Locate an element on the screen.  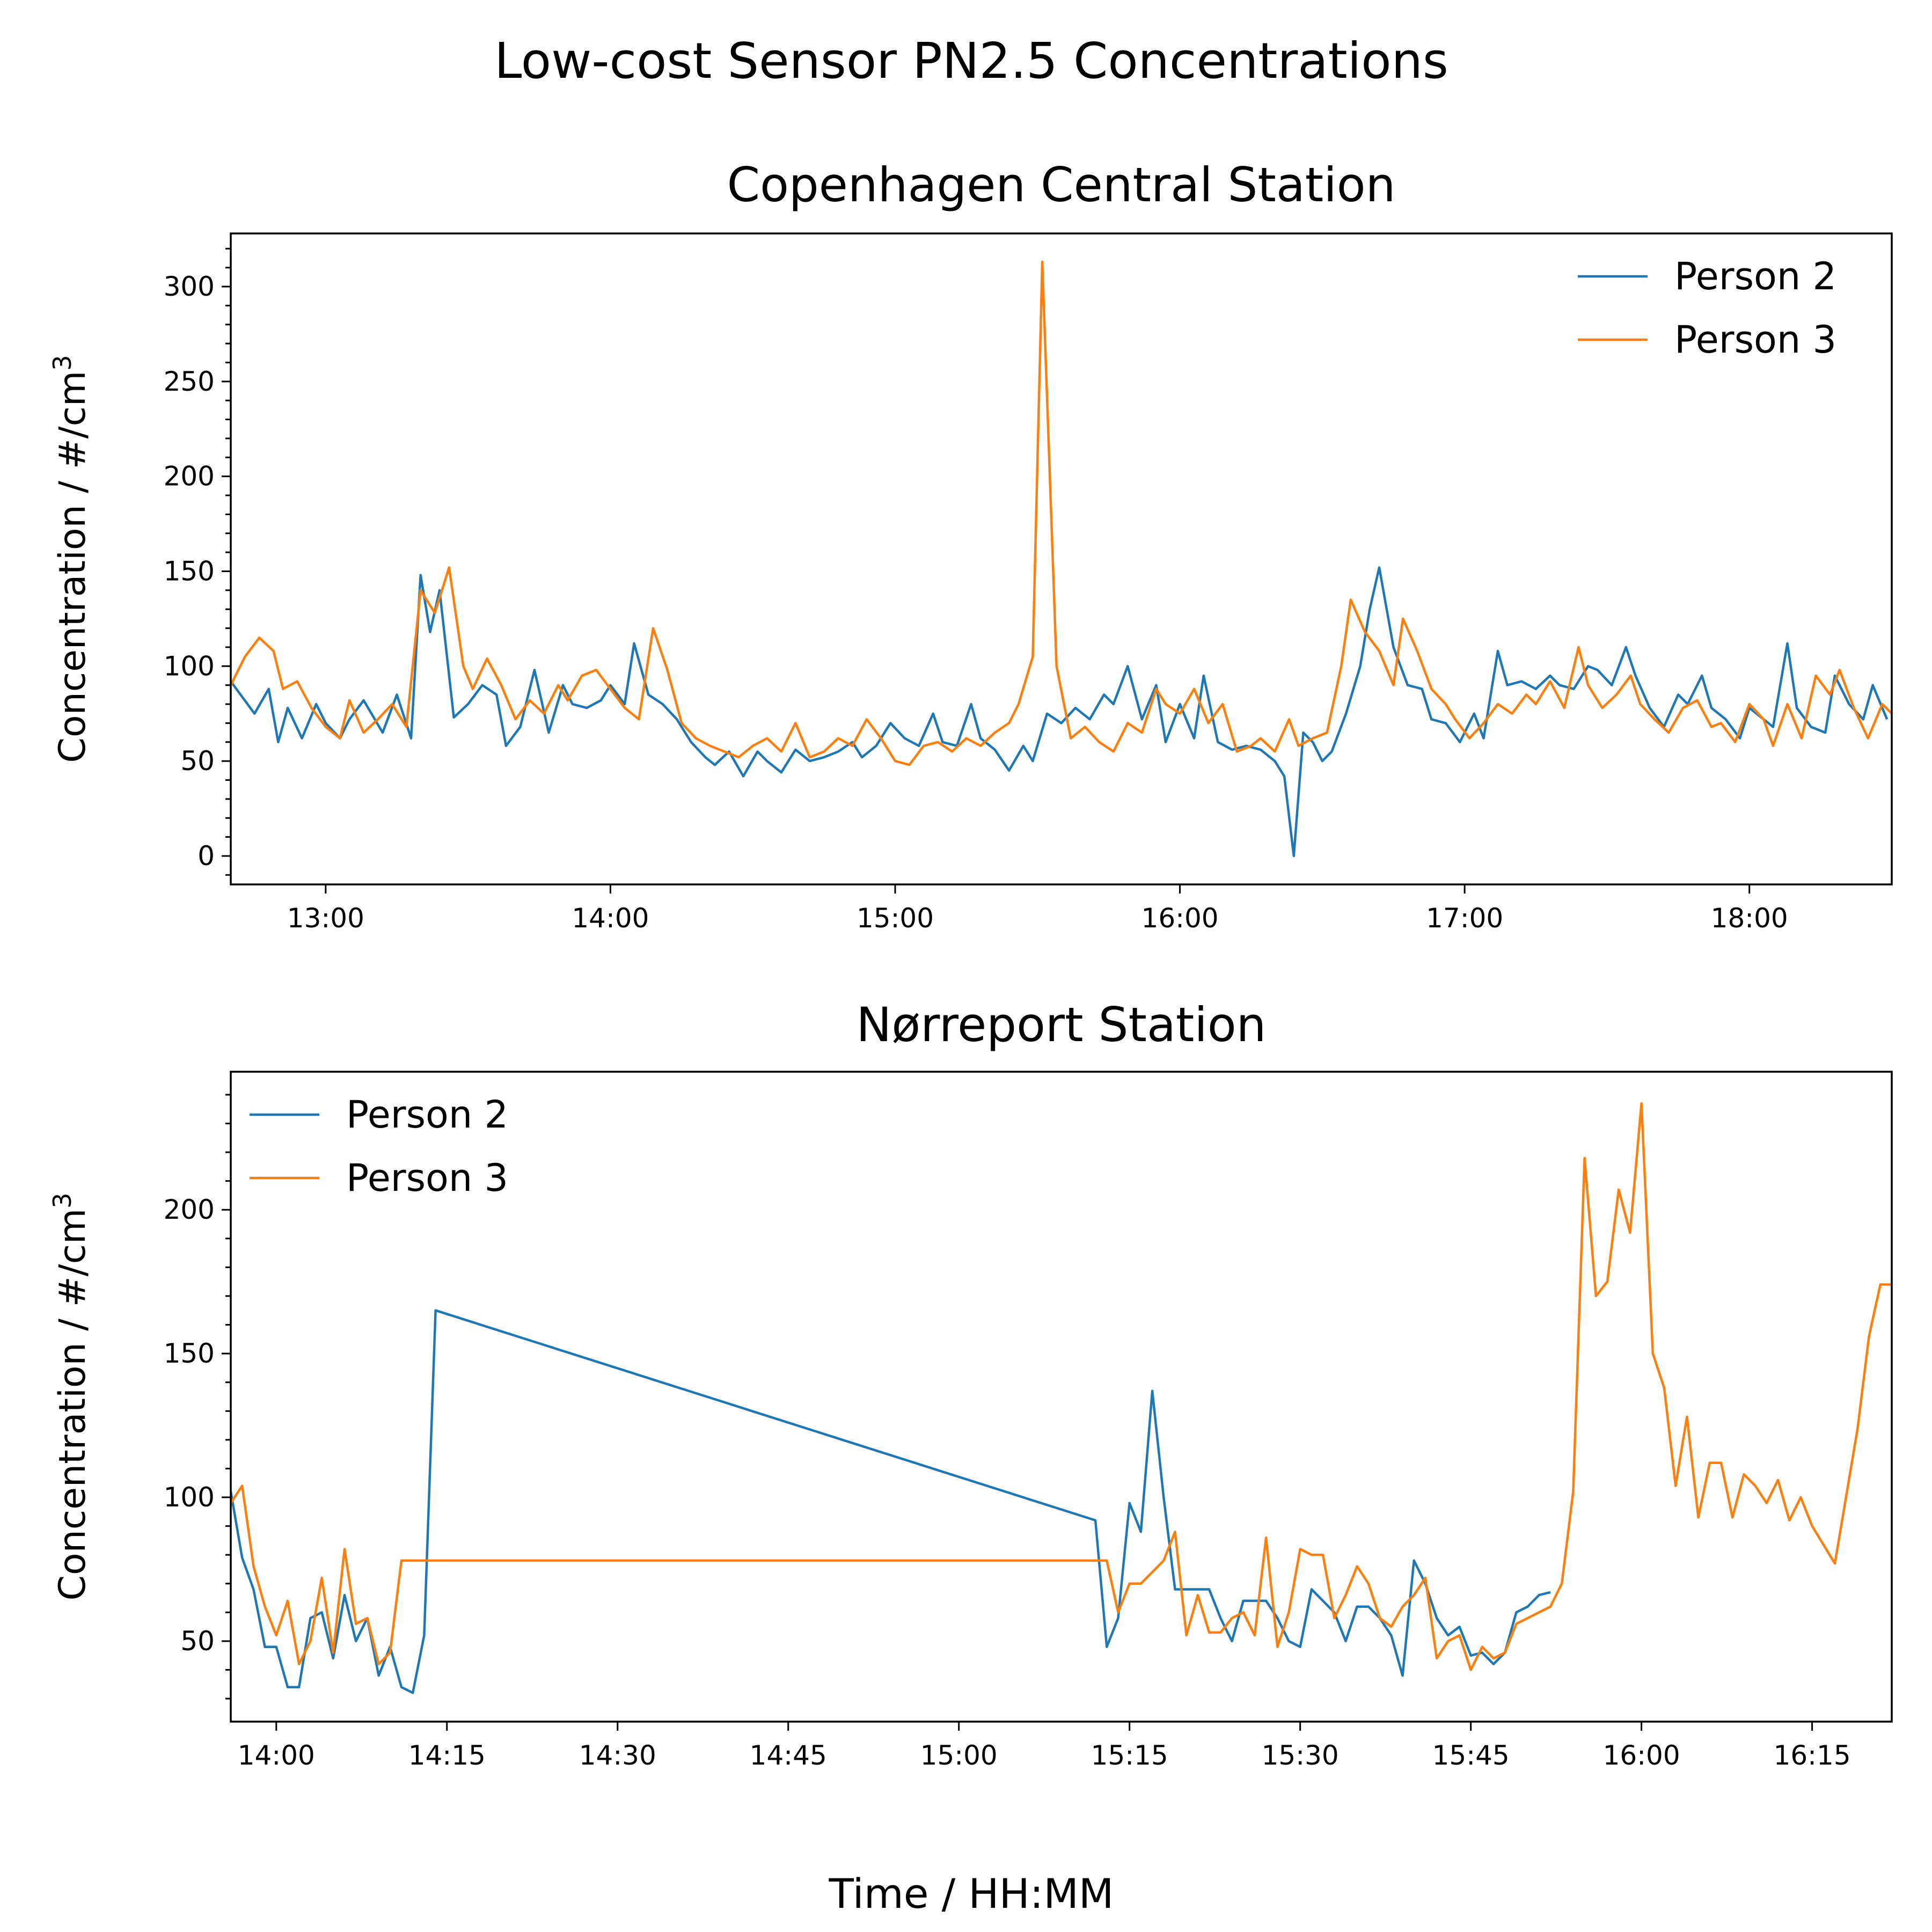
x-tick-label: 13:00 is located at coordinates (325, 918).